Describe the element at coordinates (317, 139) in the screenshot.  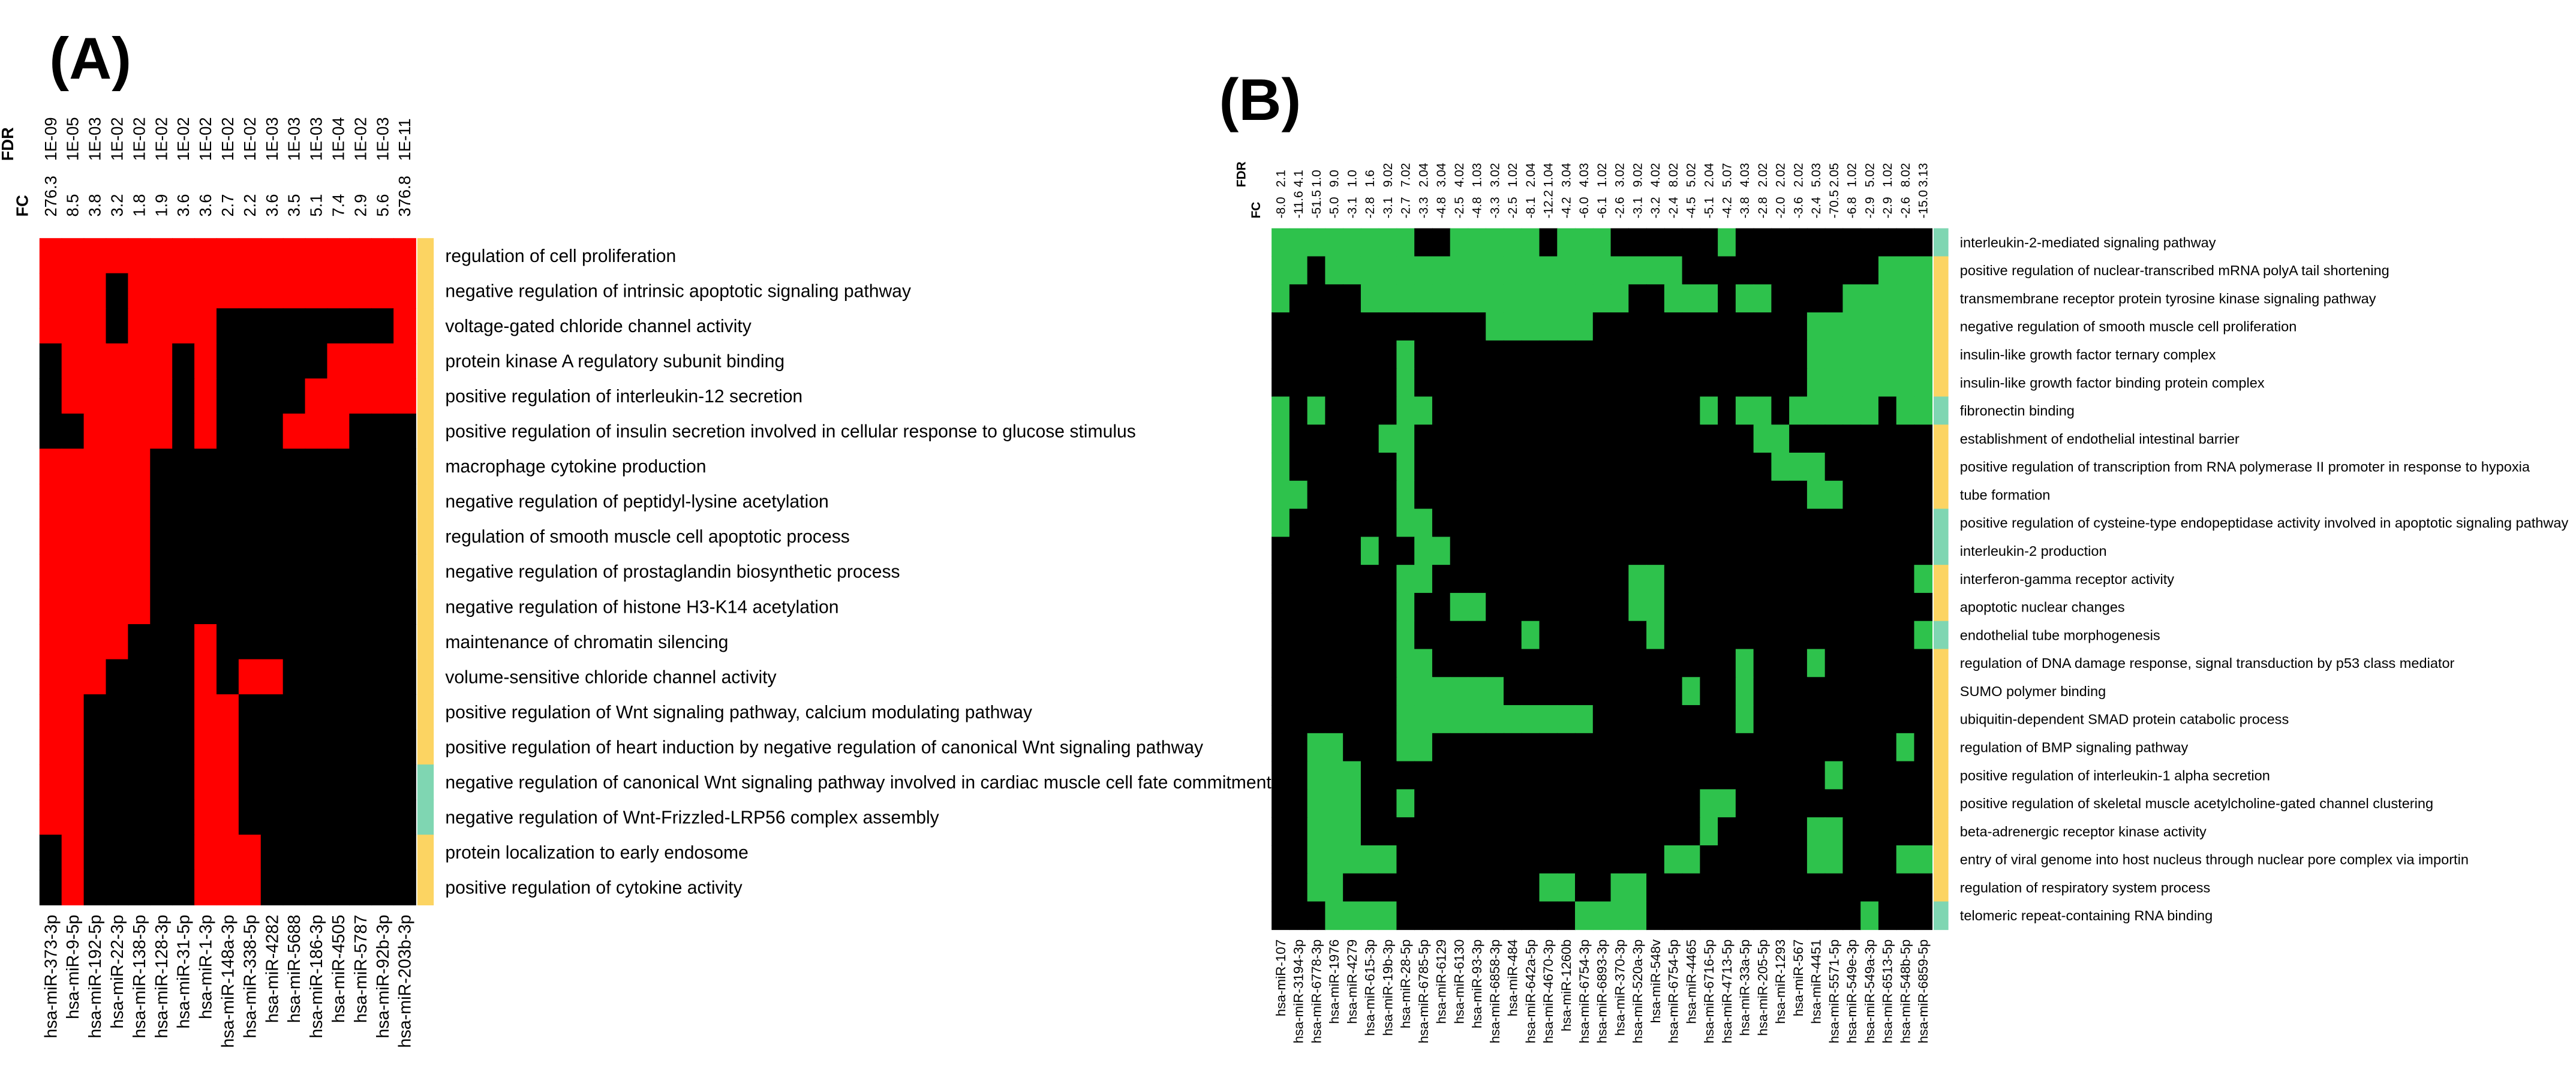
I see `fdr-value: 1E-03` at that location.